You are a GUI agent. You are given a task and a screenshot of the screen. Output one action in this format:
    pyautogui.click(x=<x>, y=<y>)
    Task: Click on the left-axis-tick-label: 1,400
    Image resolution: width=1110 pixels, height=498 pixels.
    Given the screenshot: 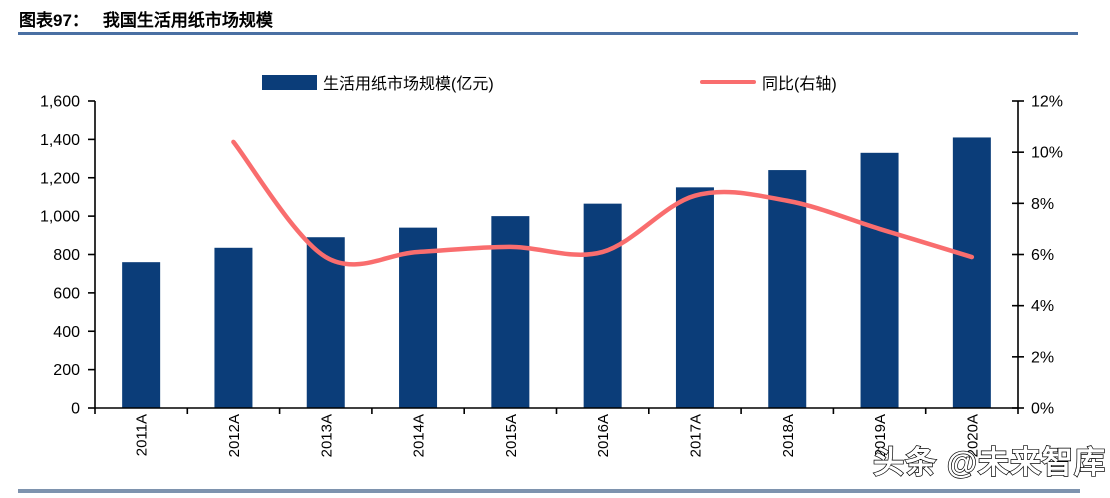 What is the action you would take?
    pyautogui.click(x=60, y=140)
    